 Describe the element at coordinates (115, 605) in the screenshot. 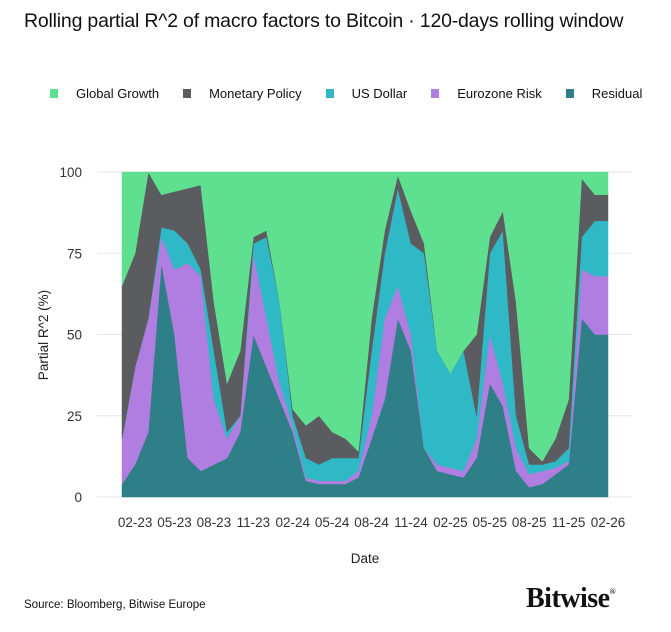

I see `source-note: Source: Bloomberg, Bitwise Europe` at that location.